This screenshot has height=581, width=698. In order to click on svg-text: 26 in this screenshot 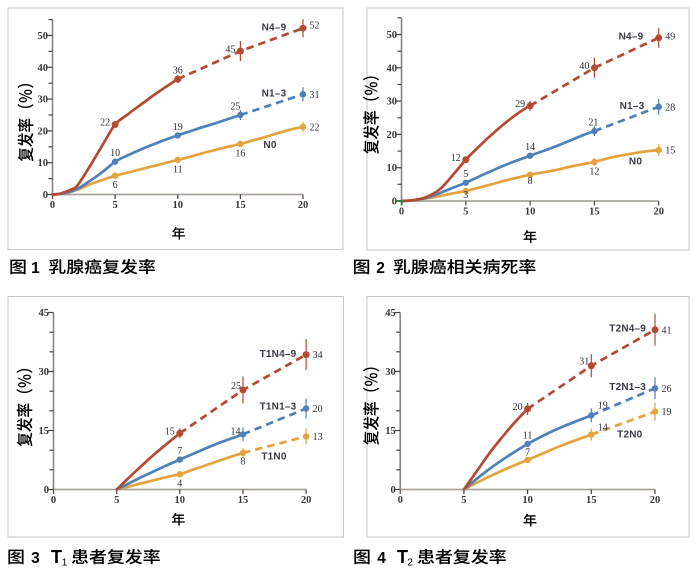, I will do `click(667, 389)`.